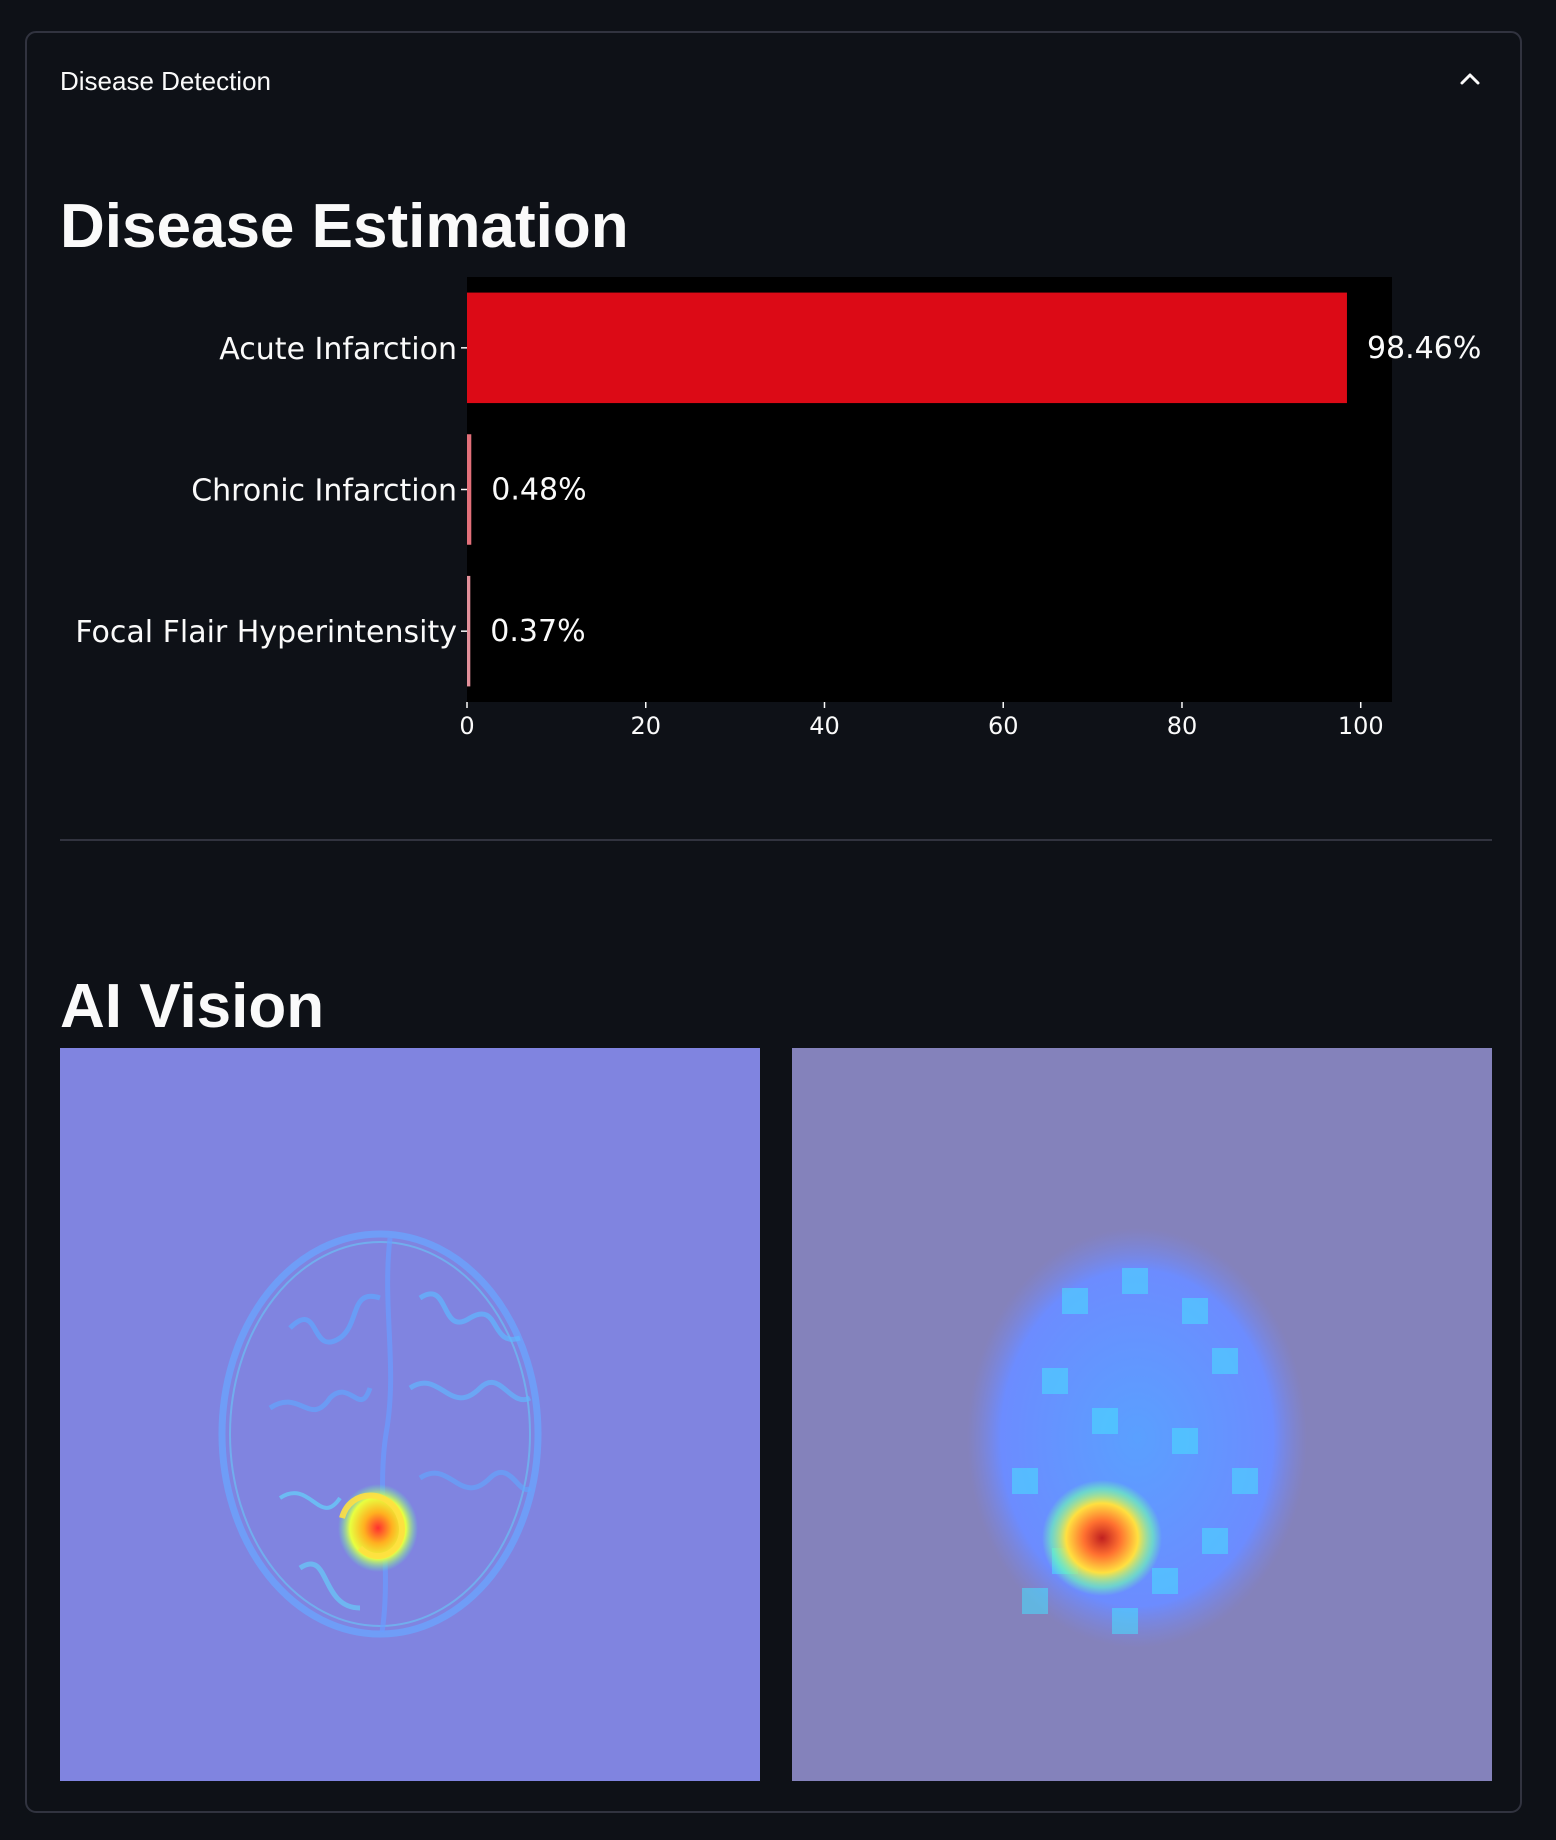 Image resolution: width=1556 pixels, height=1840 pixels. Describe the element at coordinates (1424, 348) in the screenshot. I see `data-label: 98.46%` at that location.